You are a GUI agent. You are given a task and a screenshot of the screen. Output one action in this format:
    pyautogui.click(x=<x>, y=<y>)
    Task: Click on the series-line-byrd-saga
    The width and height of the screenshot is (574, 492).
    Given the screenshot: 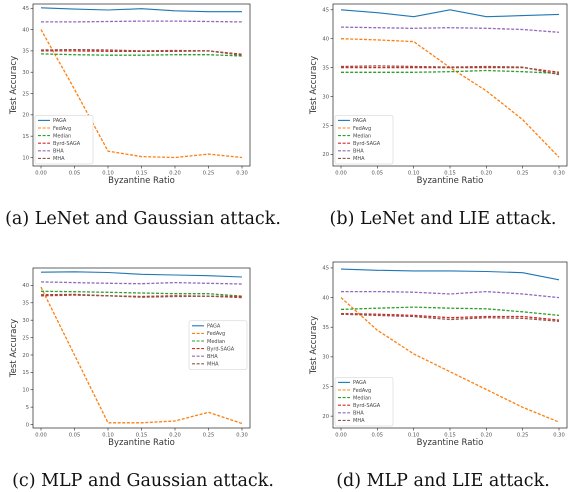 What is the action you would take?
    pyautogui.click(x=450, y=316)
    